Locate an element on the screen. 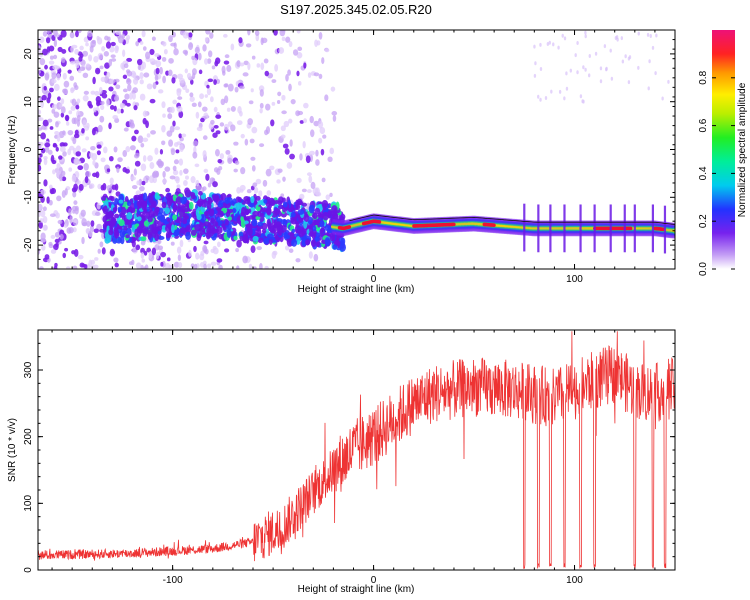 This screenshot has height=600, width=750. spectrogram-ridge-peak is located at coordinates (380, 222).